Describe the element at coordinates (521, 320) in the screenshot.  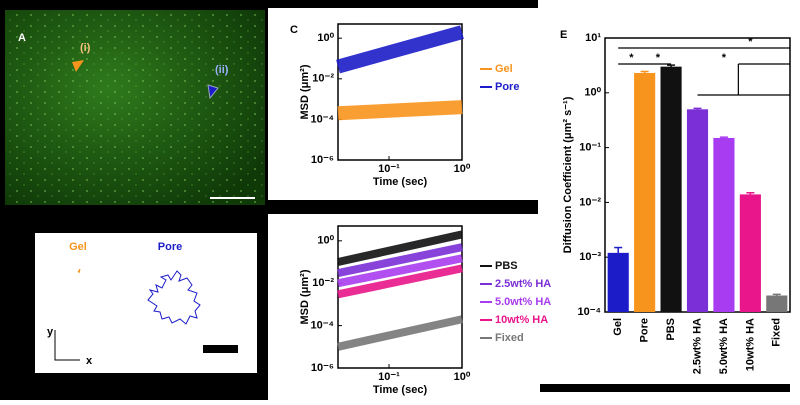
I see `legend-label: 10wt% HA` at that location.